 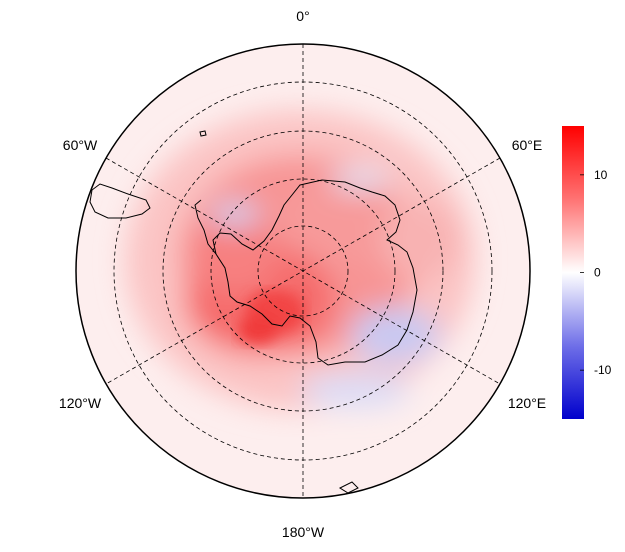 I want to click on lon-label-lower-right: 120°E, so click(x=527, y=403).